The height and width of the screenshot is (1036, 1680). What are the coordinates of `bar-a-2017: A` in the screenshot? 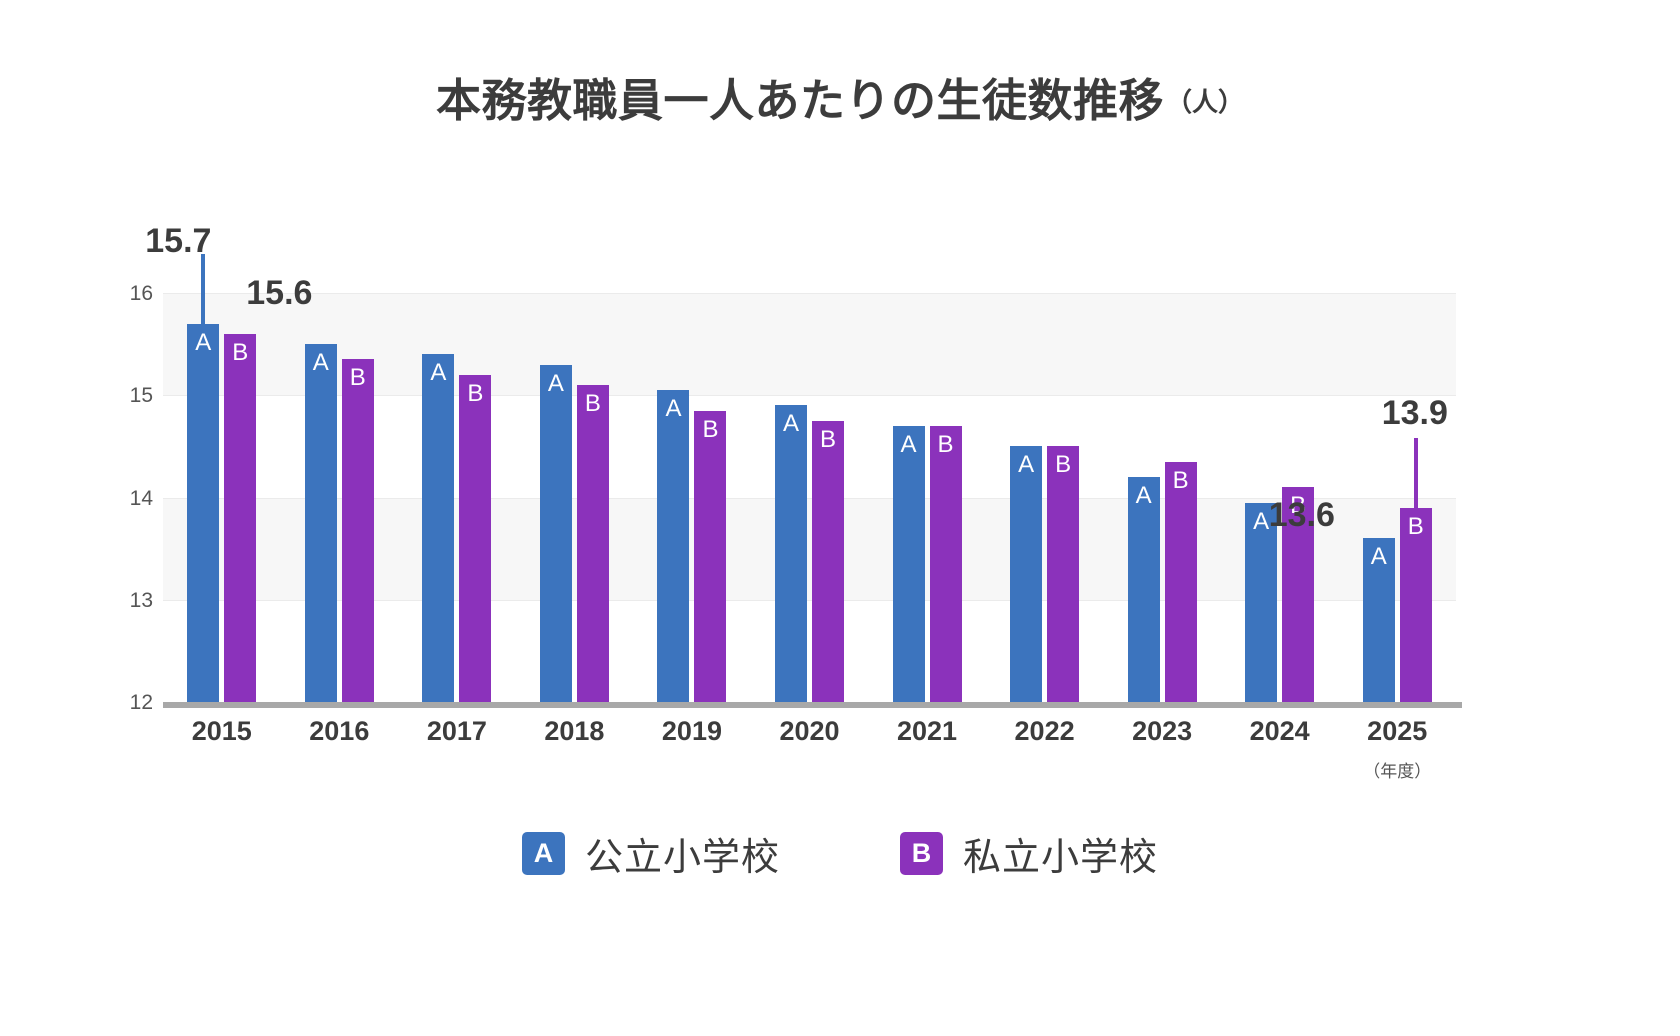 It's located at (438, 528).